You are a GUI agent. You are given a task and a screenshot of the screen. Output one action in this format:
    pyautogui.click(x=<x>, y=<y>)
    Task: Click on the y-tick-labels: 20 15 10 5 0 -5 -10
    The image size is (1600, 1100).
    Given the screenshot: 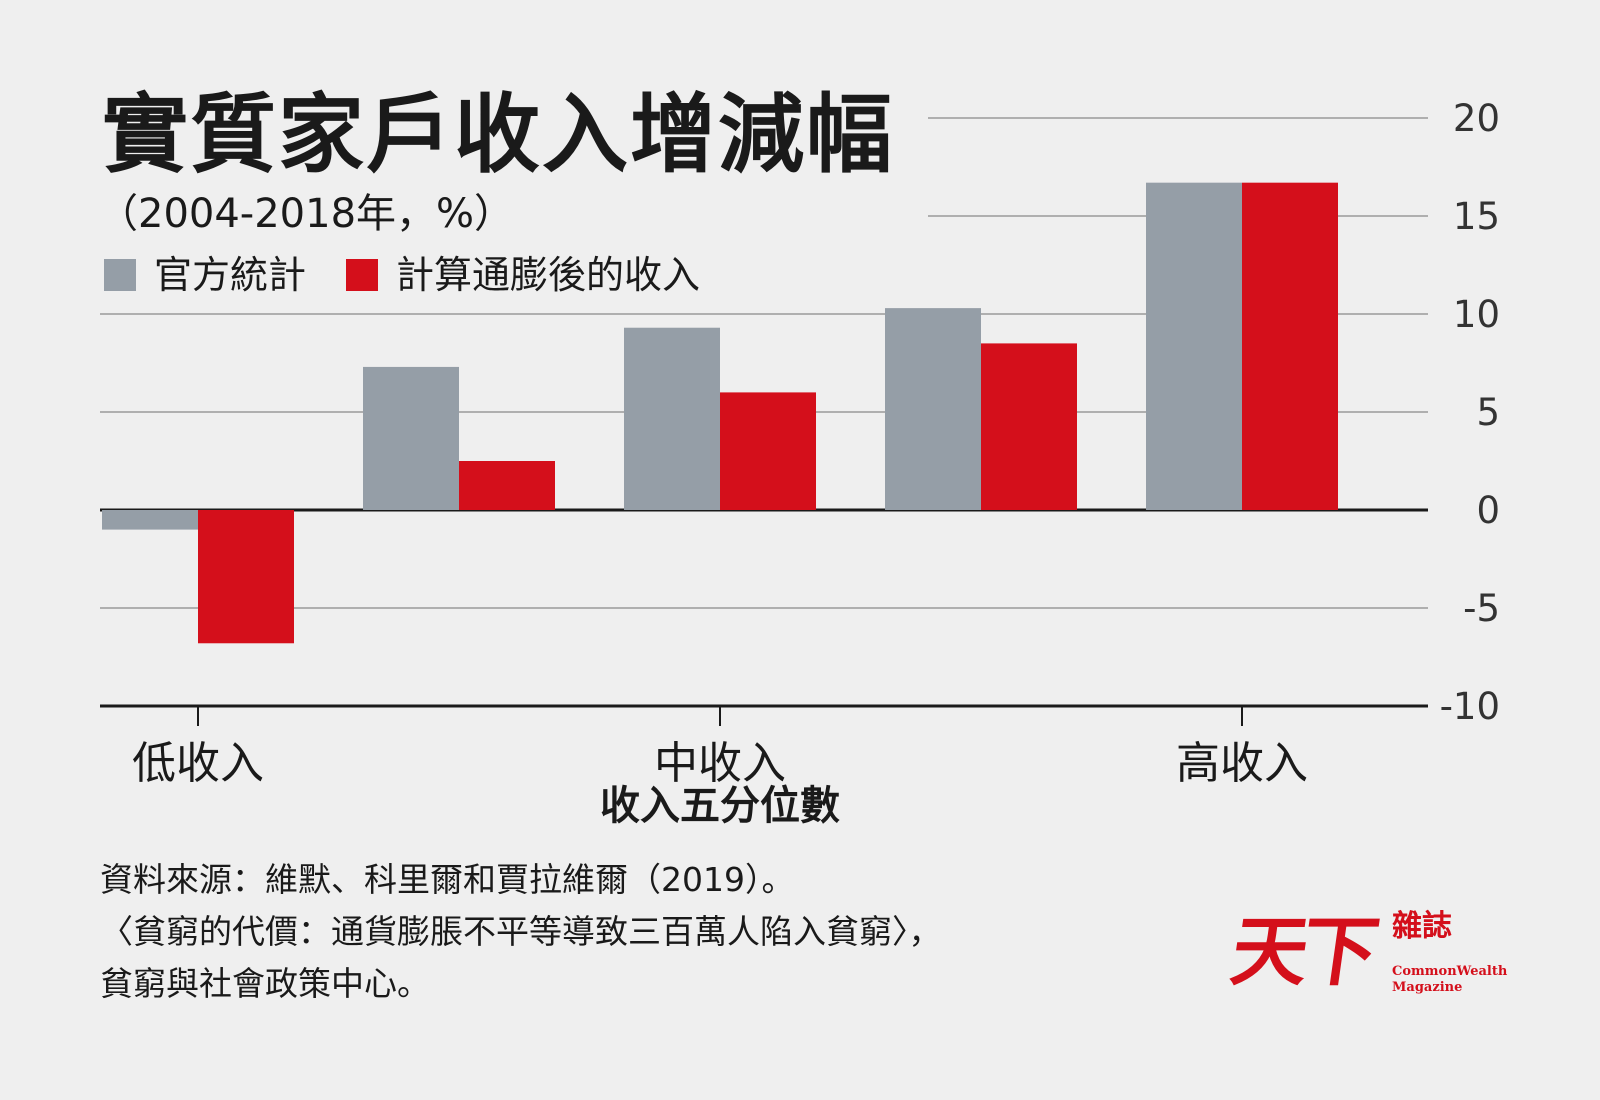 What is the action you would take?
    pyautogui.click(x=1470, y=412)
    